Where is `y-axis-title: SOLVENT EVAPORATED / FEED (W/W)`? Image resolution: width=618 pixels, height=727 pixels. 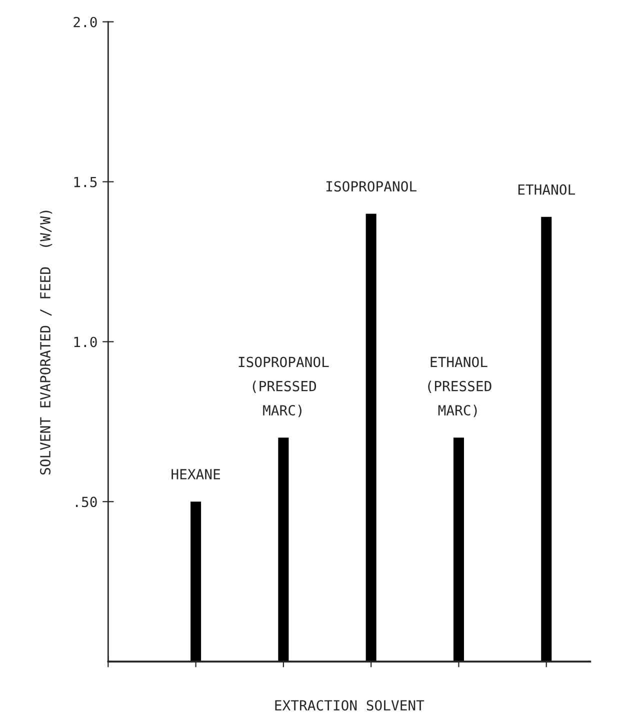
y-axis-title: SOLVENT EVAPORATED / FEED (W/W) is located at coordinates (46, 342).